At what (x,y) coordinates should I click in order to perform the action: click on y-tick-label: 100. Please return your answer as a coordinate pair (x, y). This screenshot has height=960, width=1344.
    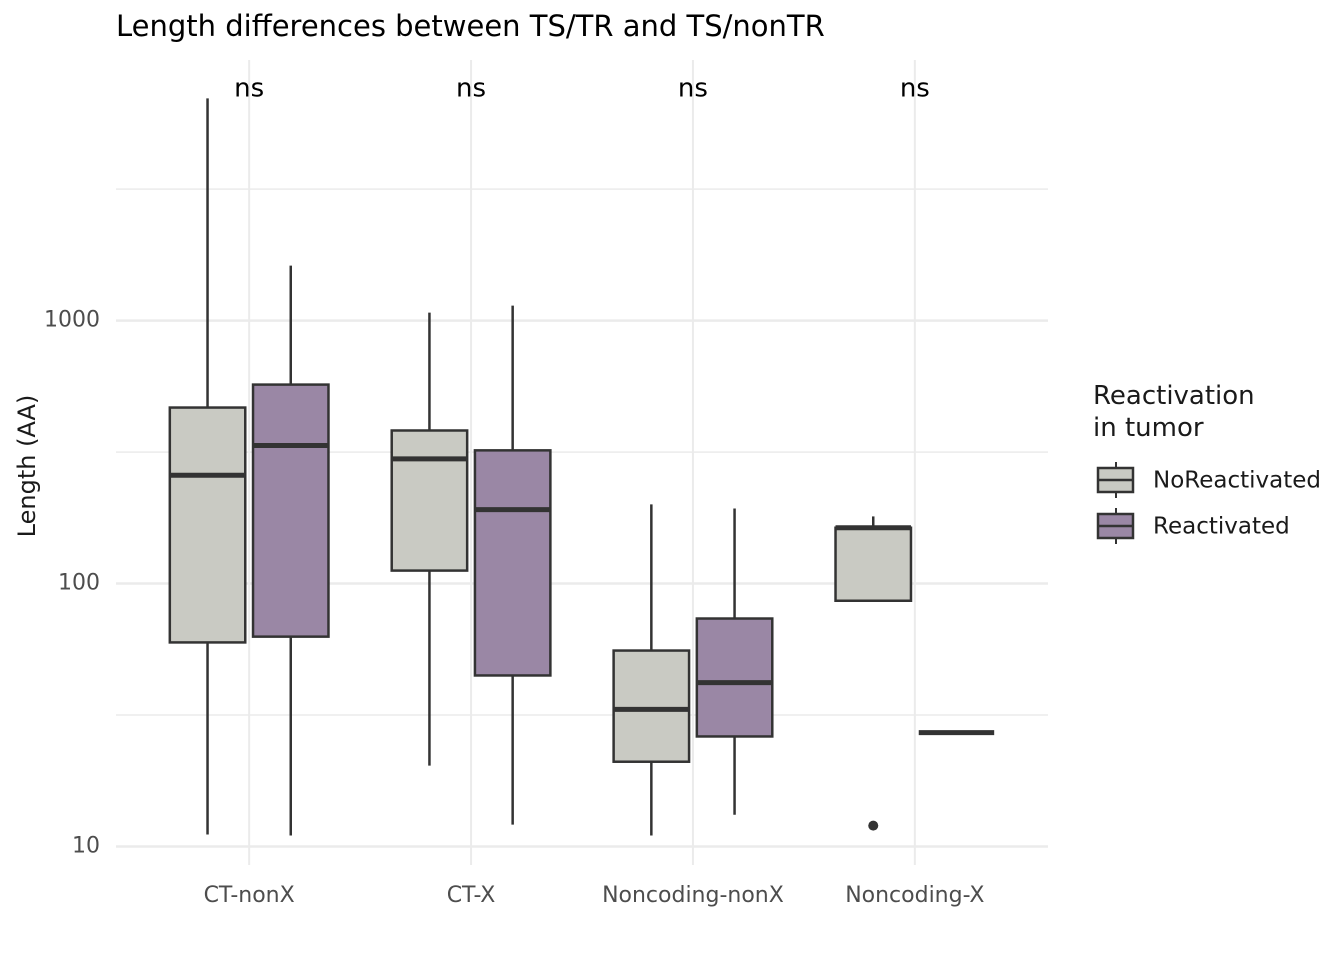
    Looking at the image, I should click on (79, 583).